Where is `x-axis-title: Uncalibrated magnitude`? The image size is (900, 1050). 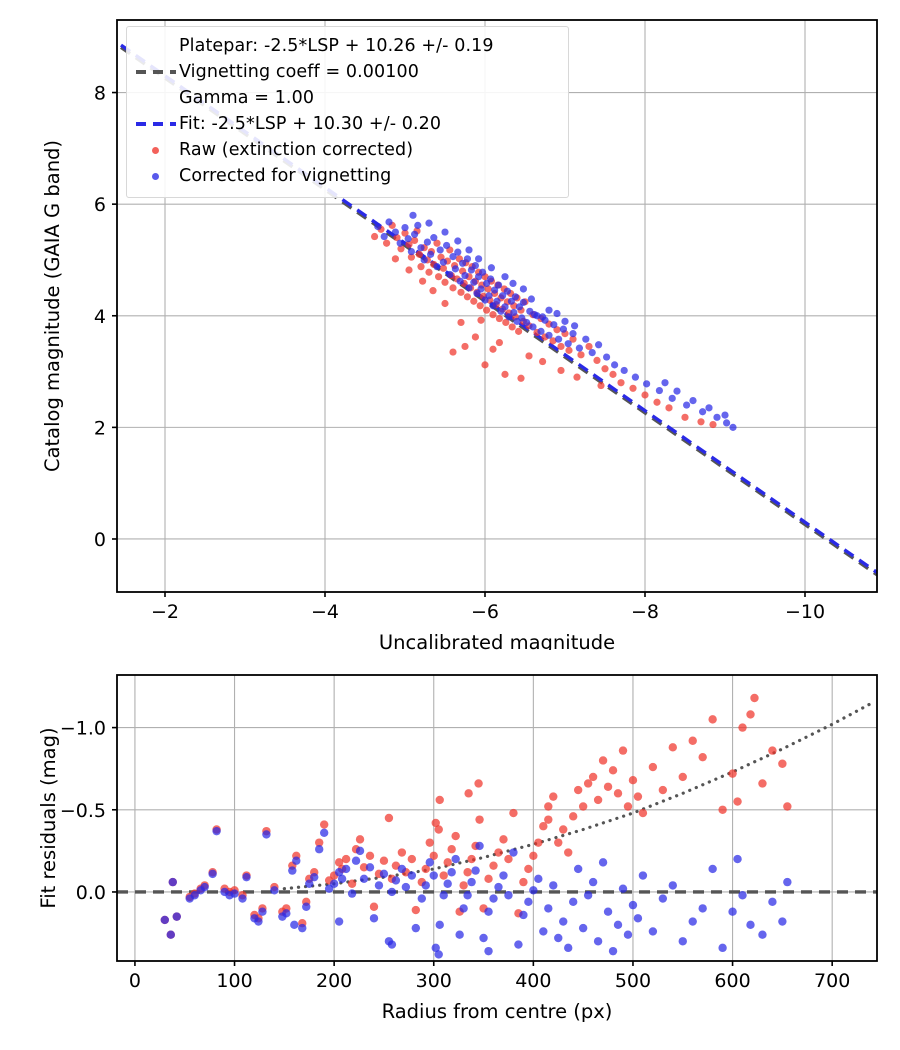
x-axis-title: Uncalibrated magnitude is located at coordinates (497, 640).